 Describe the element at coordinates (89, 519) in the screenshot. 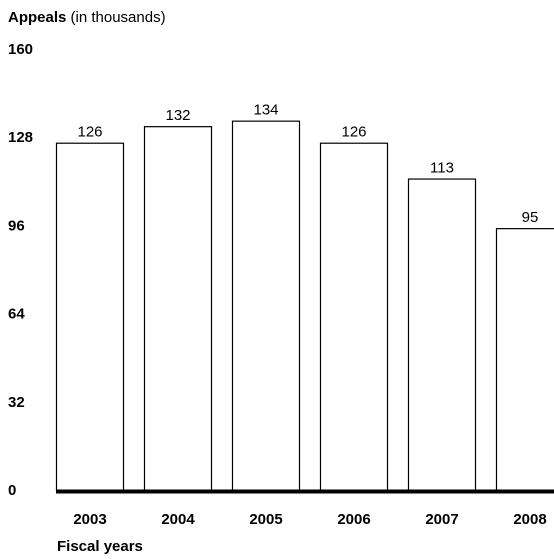

I see `x-tick-label: 2003` at that location.